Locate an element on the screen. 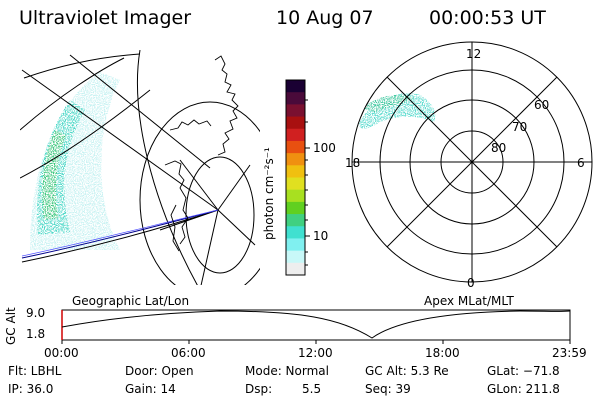  altitude-timeline is located at coordinates (316, 326).